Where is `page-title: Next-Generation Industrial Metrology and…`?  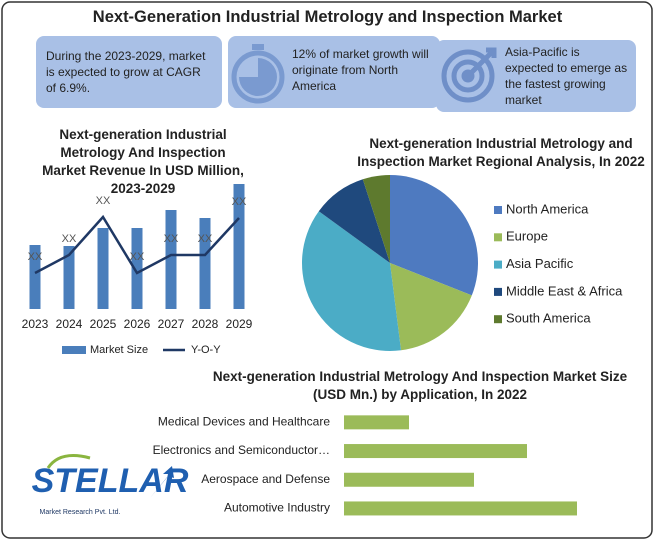
page-title: Next-Generation Industrial Metrology and… is located at coordinates (327, 17).